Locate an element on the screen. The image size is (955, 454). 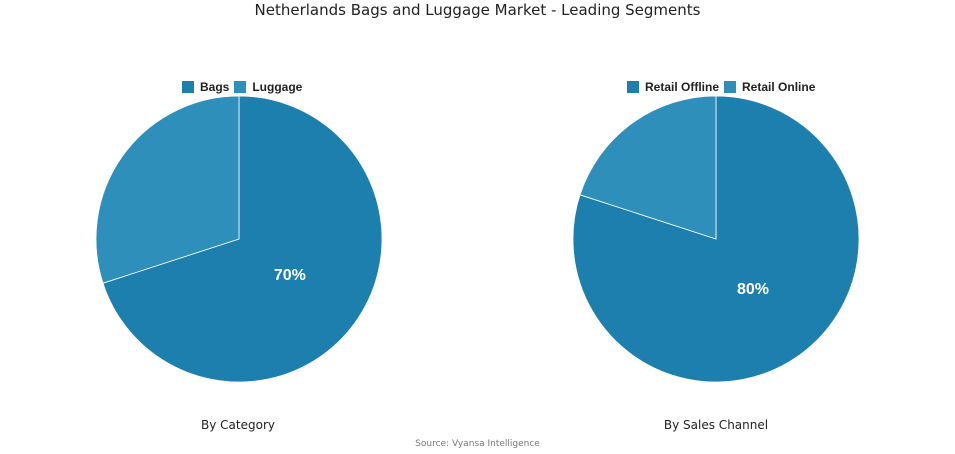
legend-sales-channel: Retail Offline Retail Online is located at coordinates (723, 87).